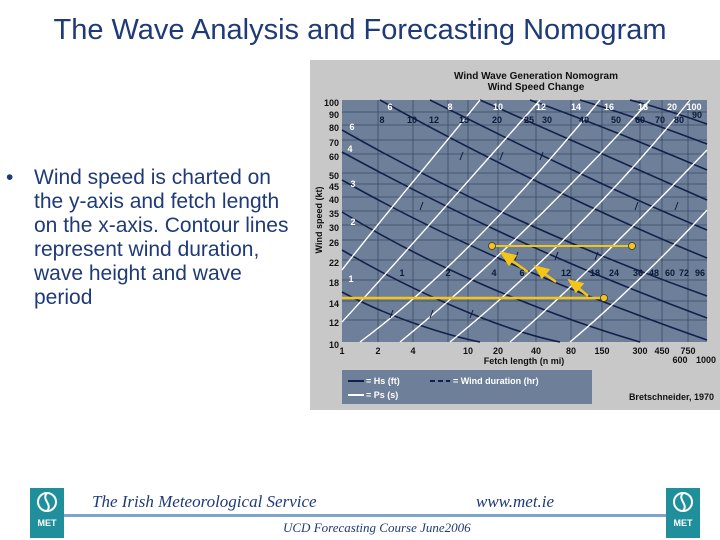 This screenshot has height=540, width=720. Describe the element at coordinates (334, 115) in the screenshot. I see `y-tick-1: 90` at that location.